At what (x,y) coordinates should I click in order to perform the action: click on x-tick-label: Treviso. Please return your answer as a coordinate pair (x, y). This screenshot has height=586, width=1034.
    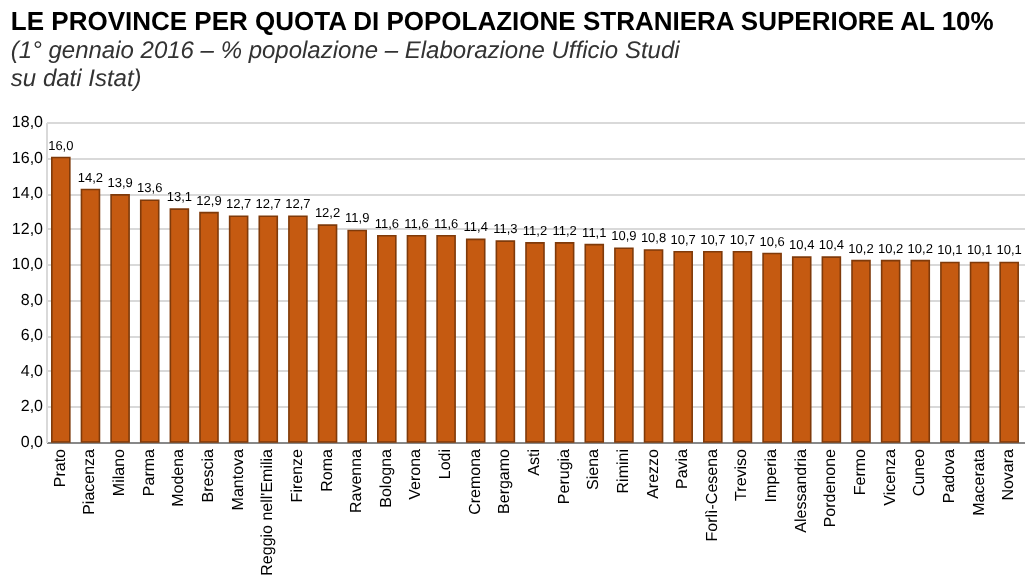
    Looking at the image, I should click on (741, 474).